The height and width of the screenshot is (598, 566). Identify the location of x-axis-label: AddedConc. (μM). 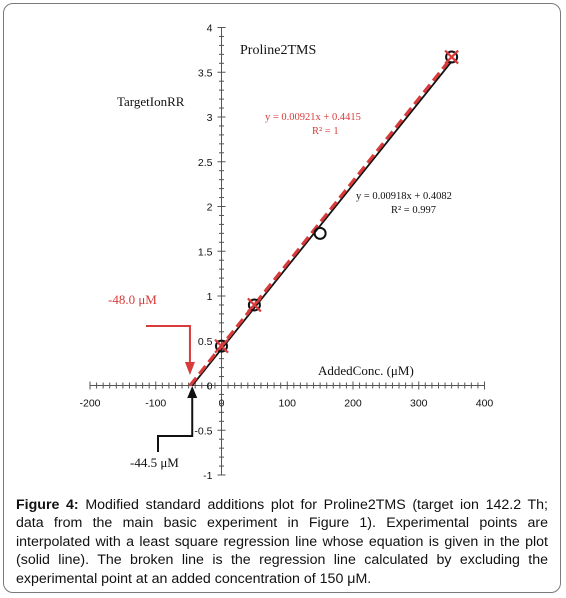
(366, 370).